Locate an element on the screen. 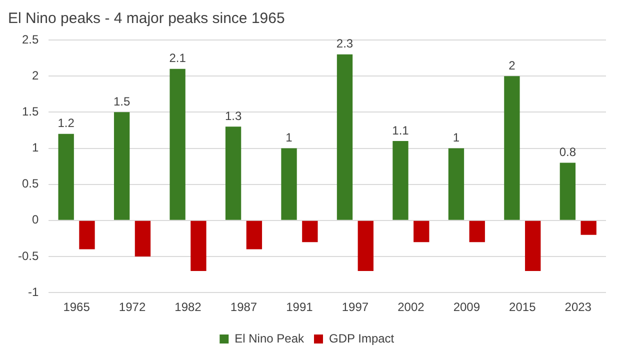  x-tick-label: 1982 is located at coordinates (188, 307).